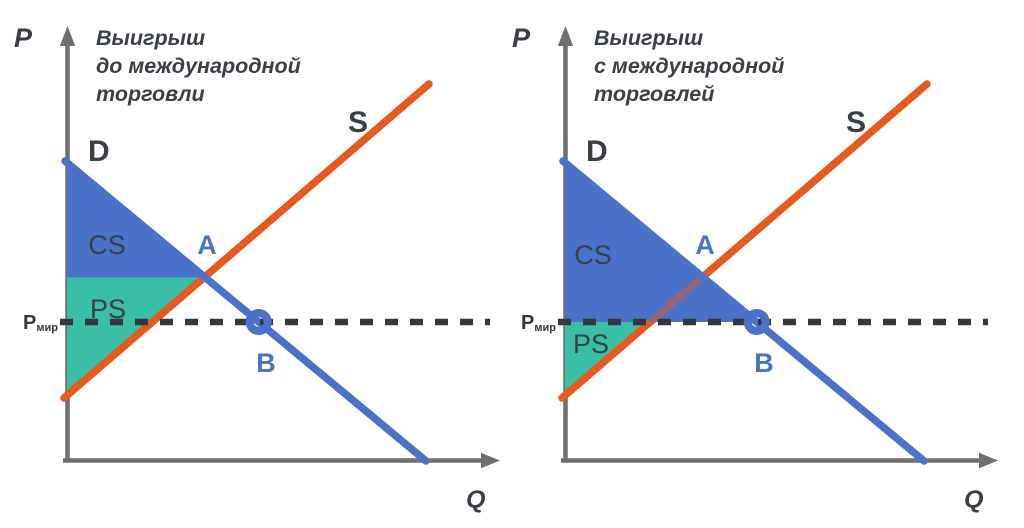 The width and height of the screenshot is (1024, 528). What do you see at coordinates (198, 66) in the screenshot?
I see `diagram-title-line-2: до международной` at bounding box center [198, 66].